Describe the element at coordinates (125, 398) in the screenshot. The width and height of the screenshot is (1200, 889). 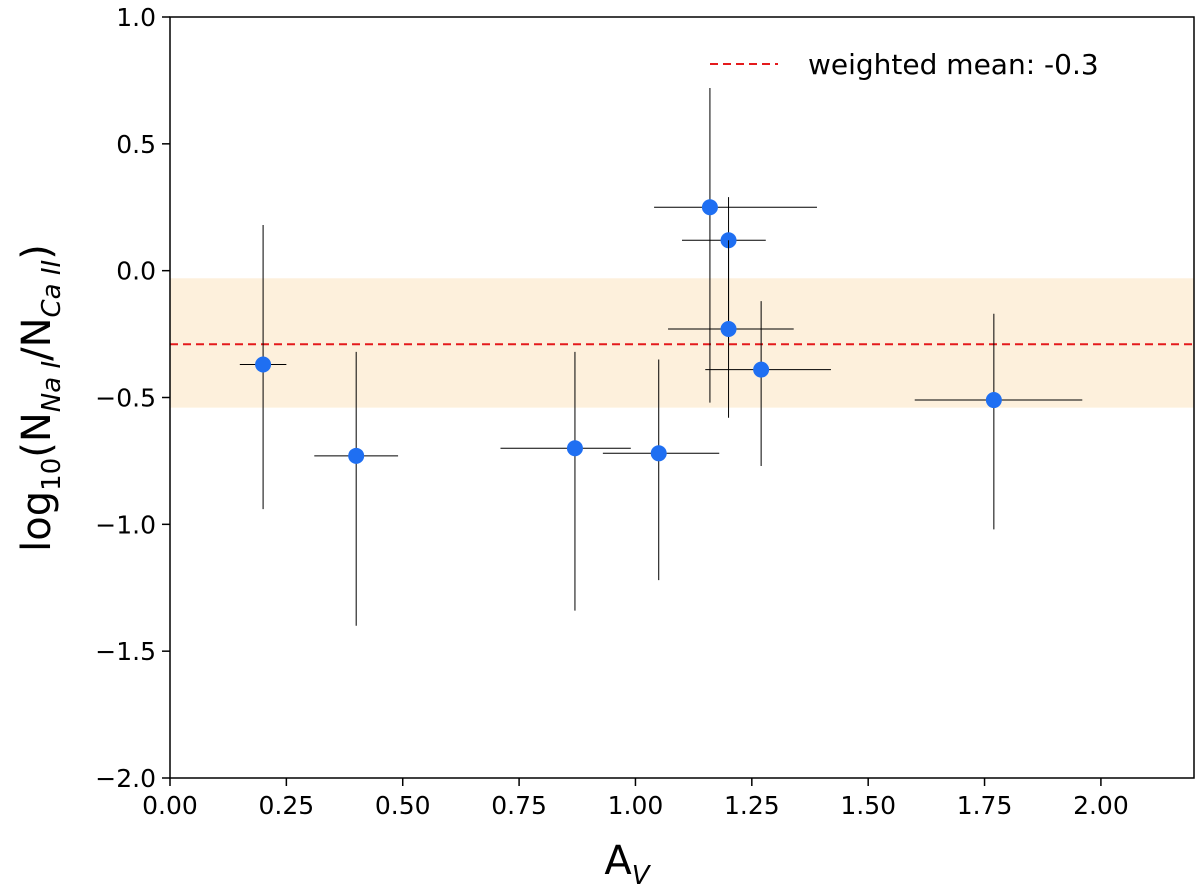
I see `y-tick-label: −0.5` at that location.